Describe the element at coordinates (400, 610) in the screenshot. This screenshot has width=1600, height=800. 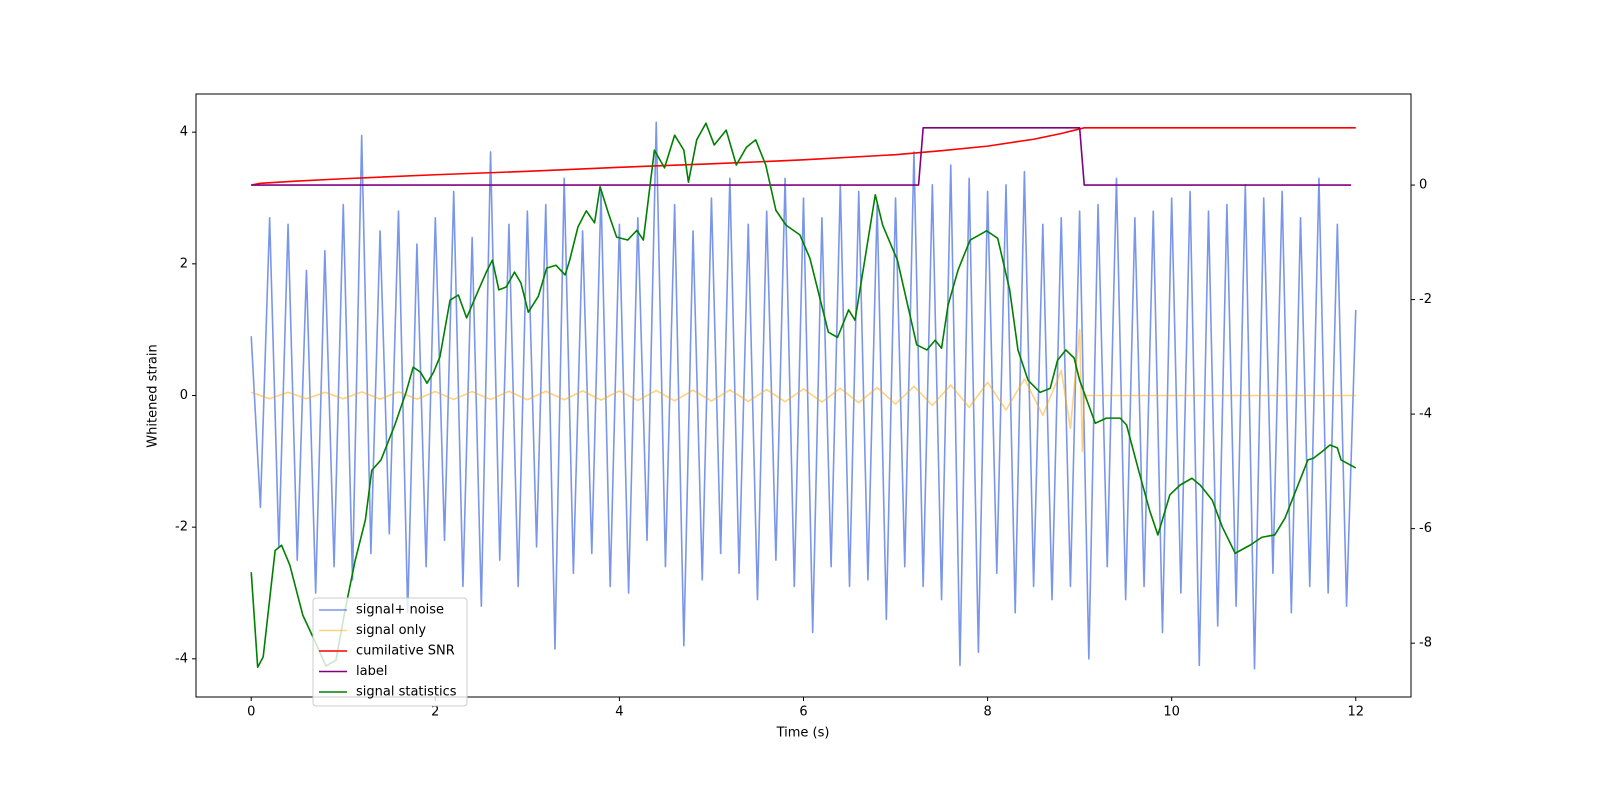
I see `legend-label: signal+ noise` at that location.